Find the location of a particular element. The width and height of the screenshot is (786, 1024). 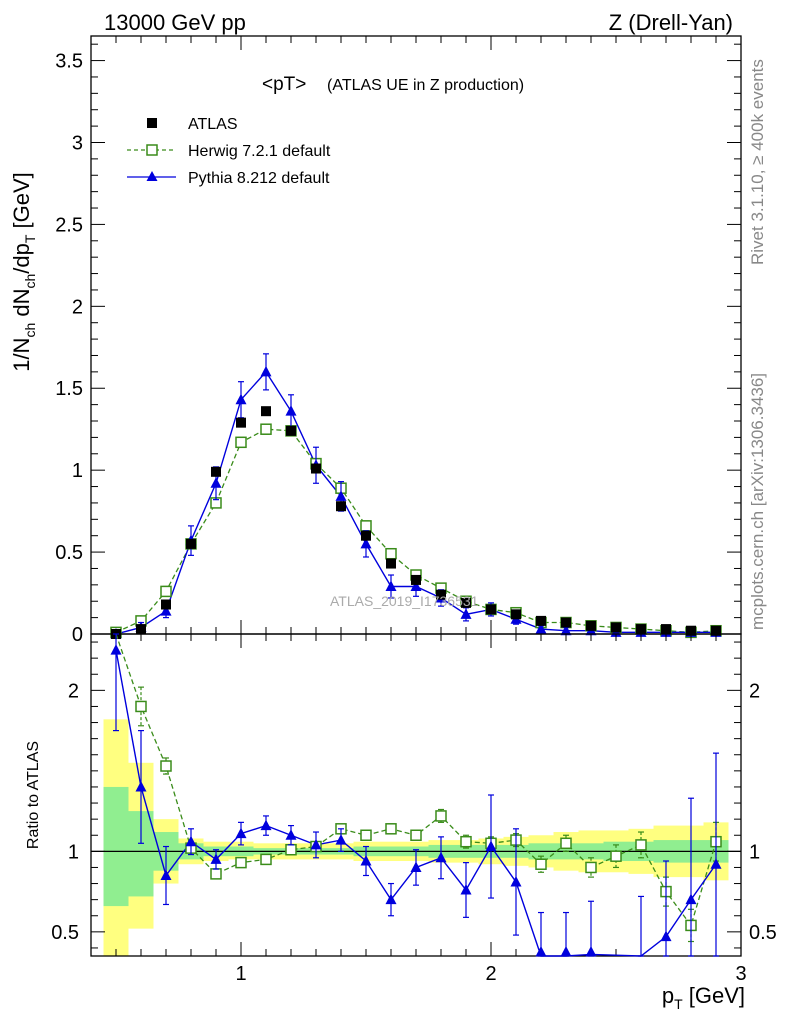

x-tick-label: 3 is located at coordinates (740, 974).